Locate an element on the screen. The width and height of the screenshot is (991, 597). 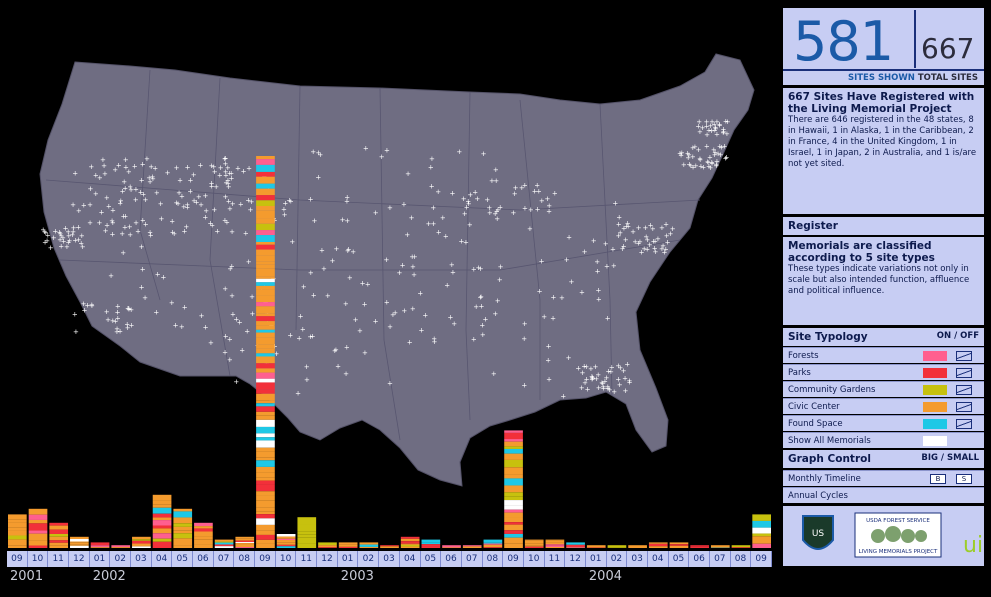
month-cell: 03 is located at coordinates (637, 559).